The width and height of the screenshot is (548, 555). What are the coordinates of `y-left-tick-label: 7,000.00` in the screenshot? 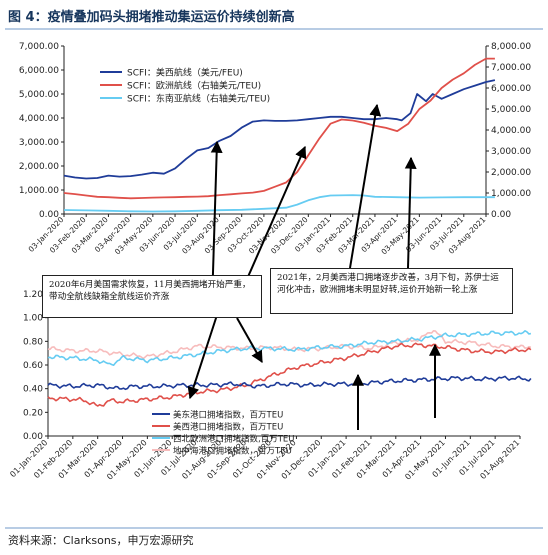 It's located at (39, 47).